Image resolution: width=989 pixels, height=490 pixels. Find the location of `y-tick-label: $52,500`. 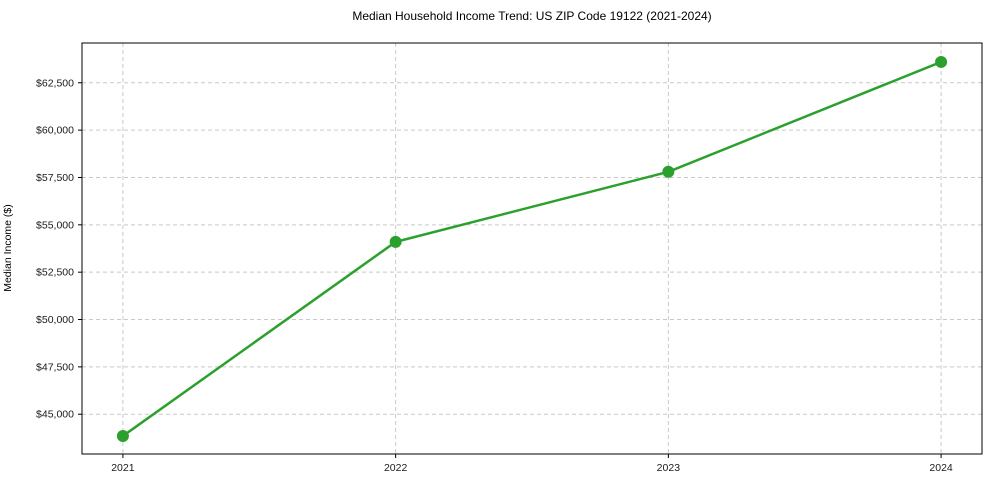

y-tick-label: $52,500 is located at coordinates (55, 273).